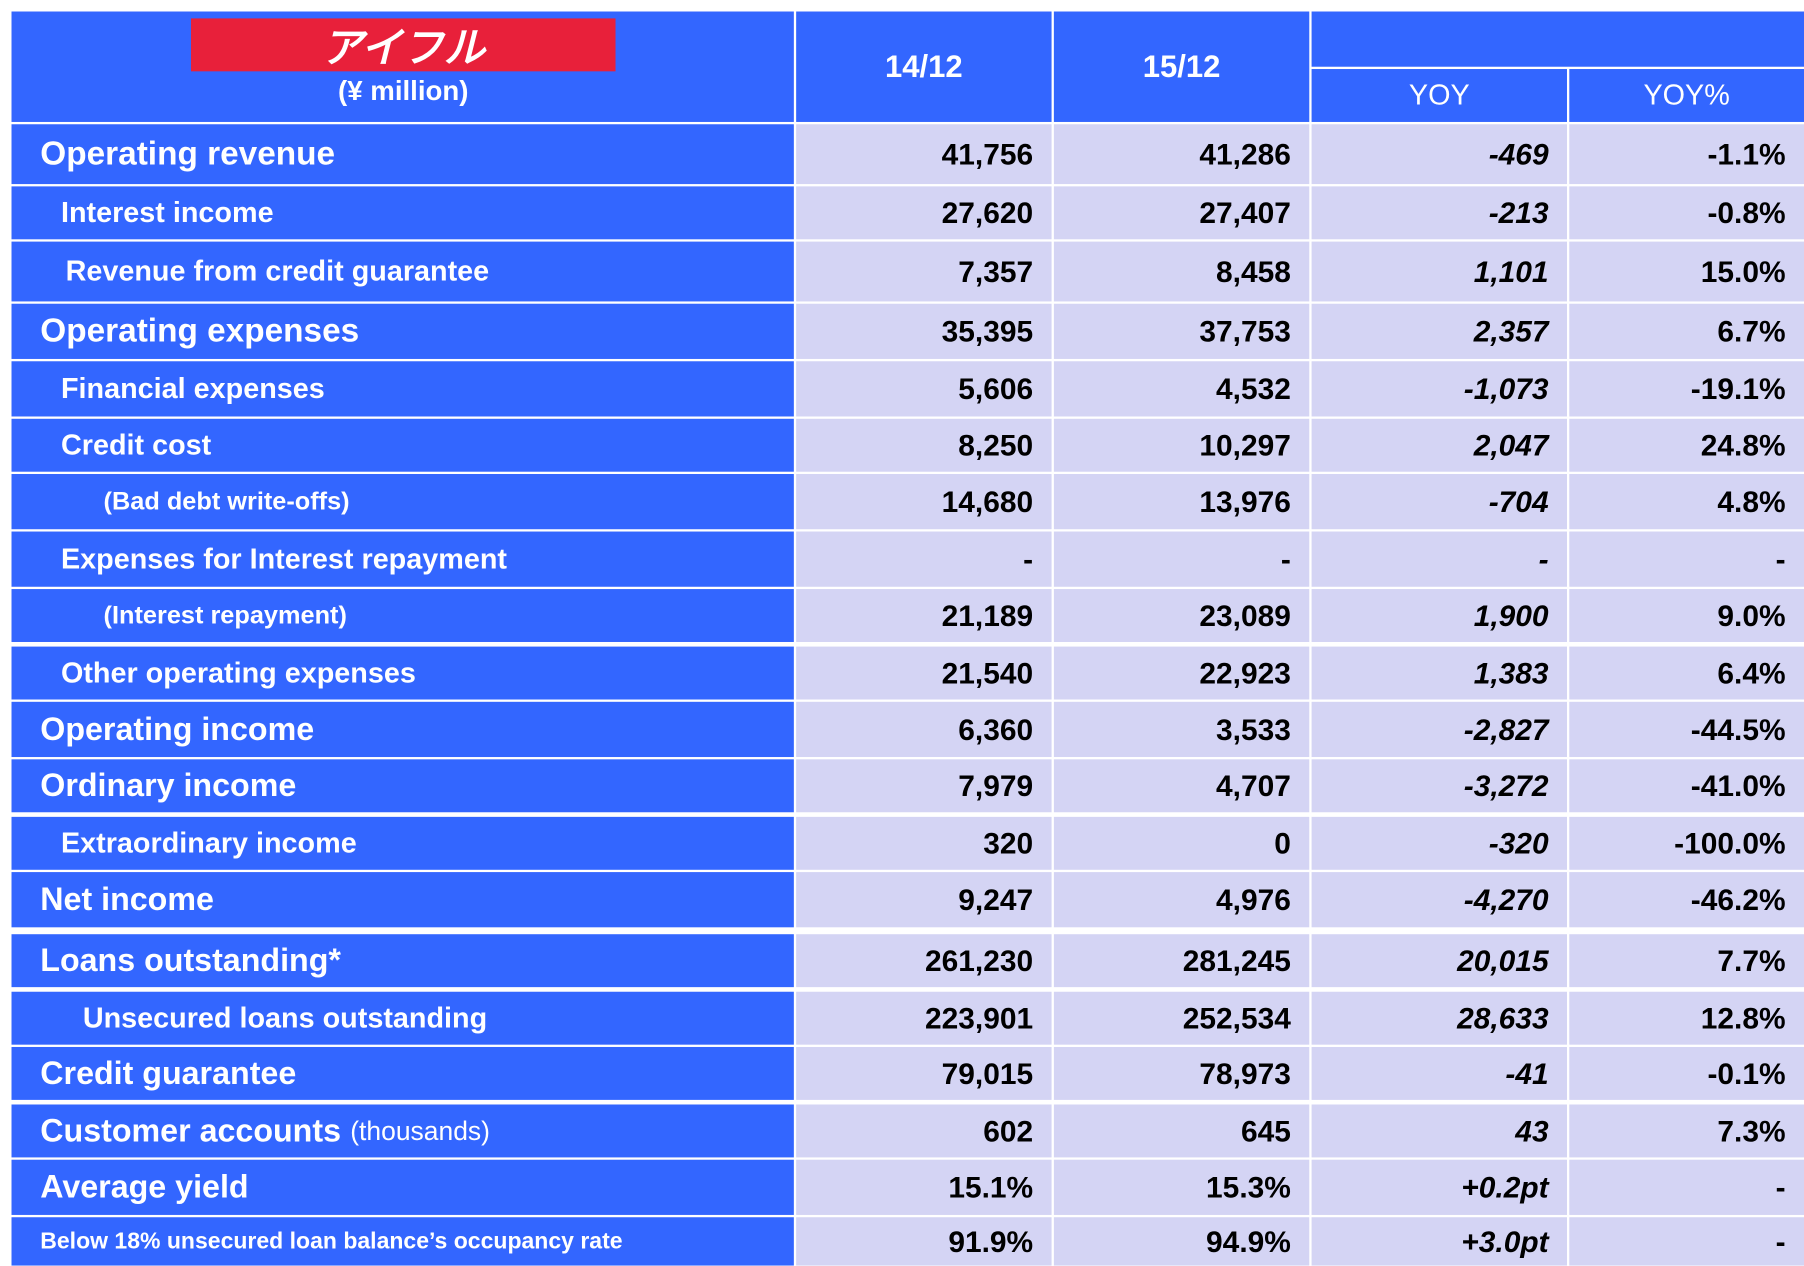 Image resolution: width=1804 pixels, height=1266 pixels. What do you see at coordinates (924, 389) in the screenshot?
I see `value-cell: 5,606` at bounding box center [924, 389].